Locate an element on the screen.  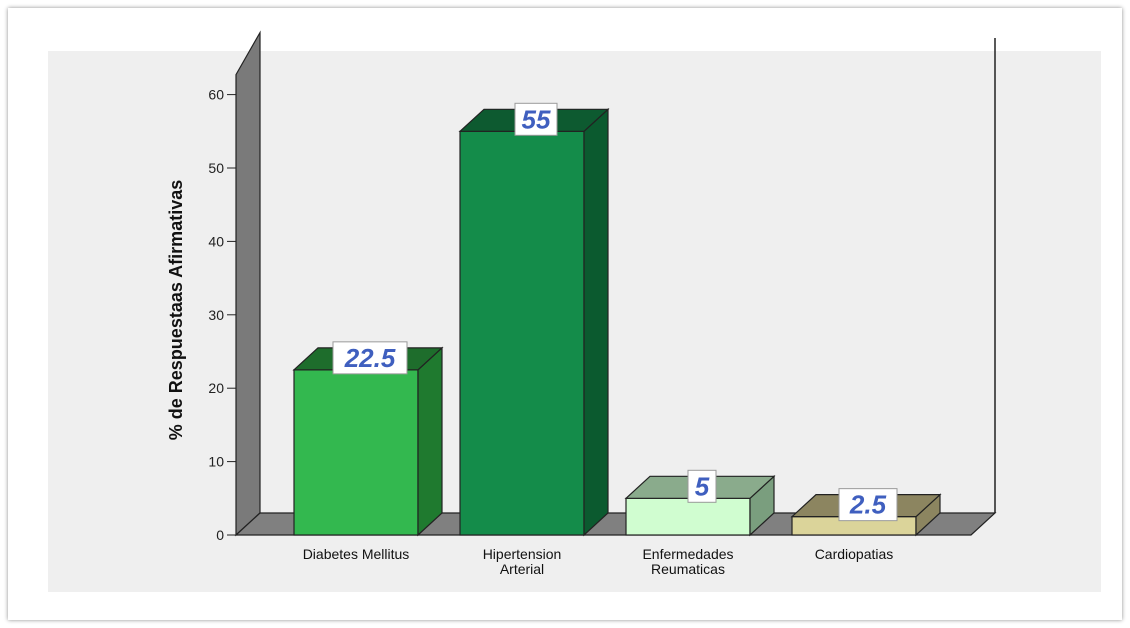
bar-group: 22.5 is located at coordinates (368, 439).